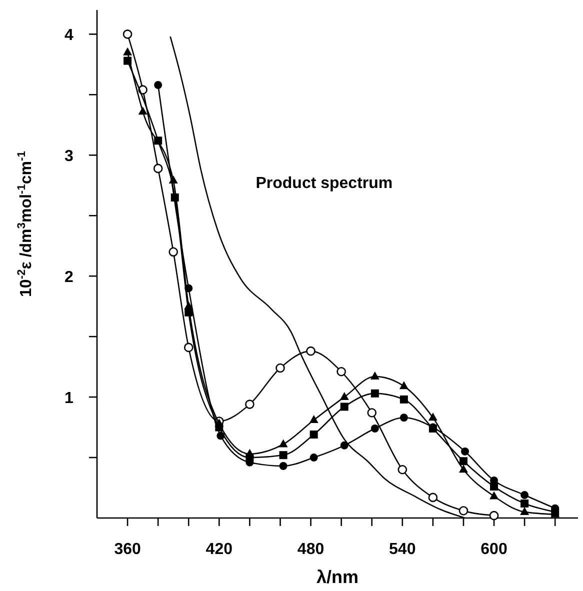  Describe the element at coordinates (127, 549) in the screenshot. I see `x-tick-label: 360` at that location.